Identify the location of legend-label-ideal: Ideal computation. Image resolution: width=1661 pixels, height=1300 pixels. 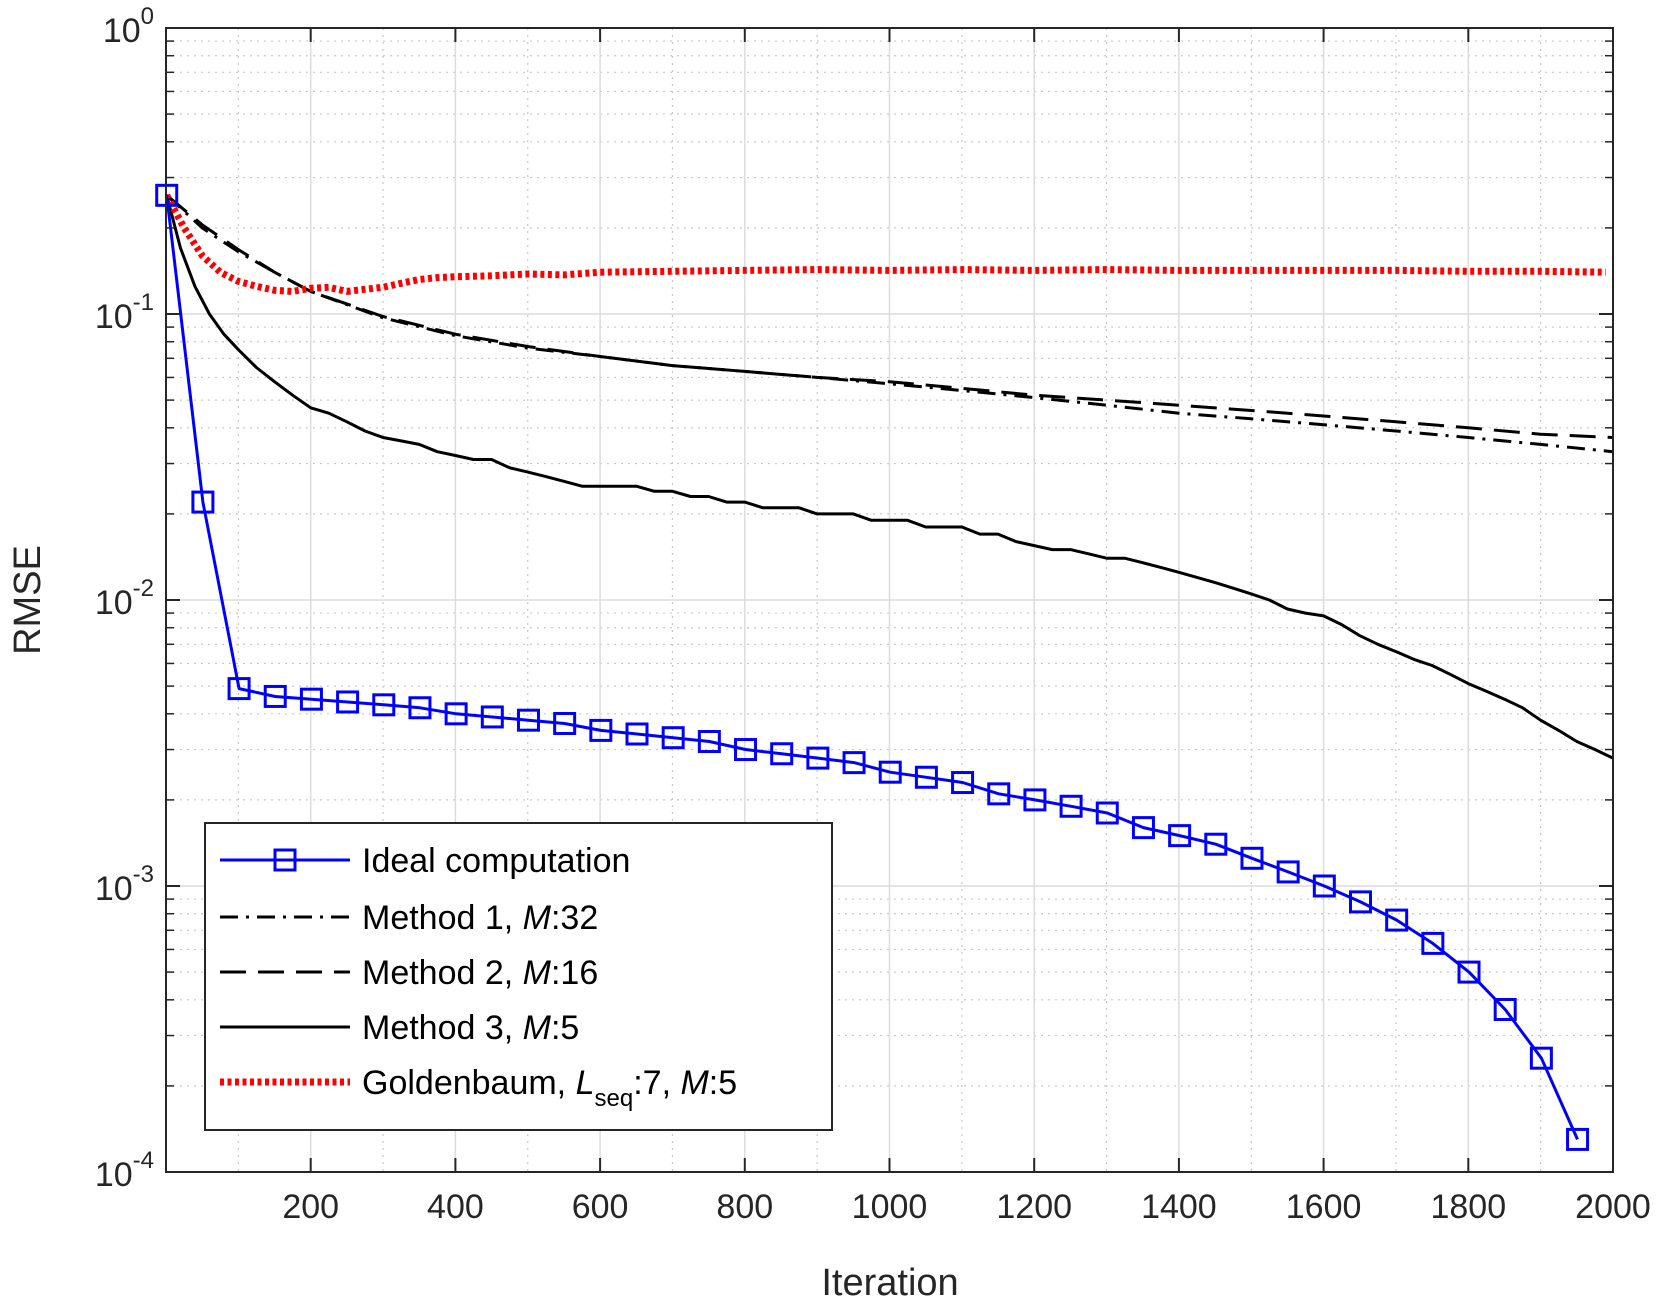
(496, 861).